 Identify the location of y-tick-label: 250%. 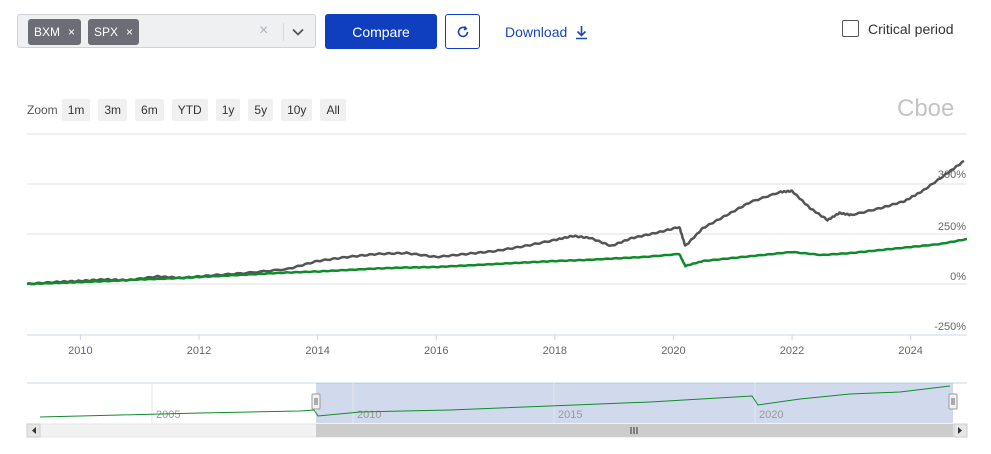
(952, 227).